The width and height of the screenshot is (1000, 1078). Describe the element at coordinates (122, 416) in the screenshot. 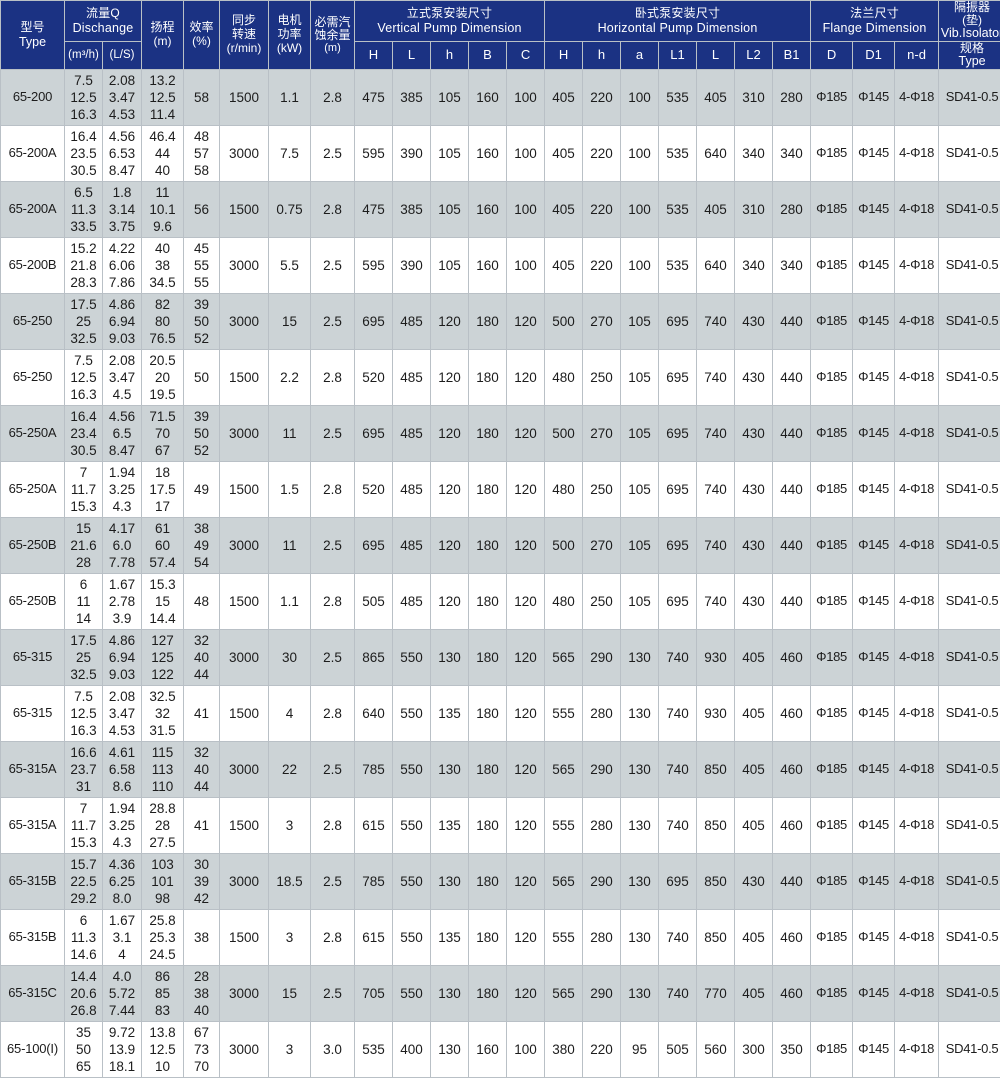

I see `cell-discharge-ls-line: 4.56` at that location.